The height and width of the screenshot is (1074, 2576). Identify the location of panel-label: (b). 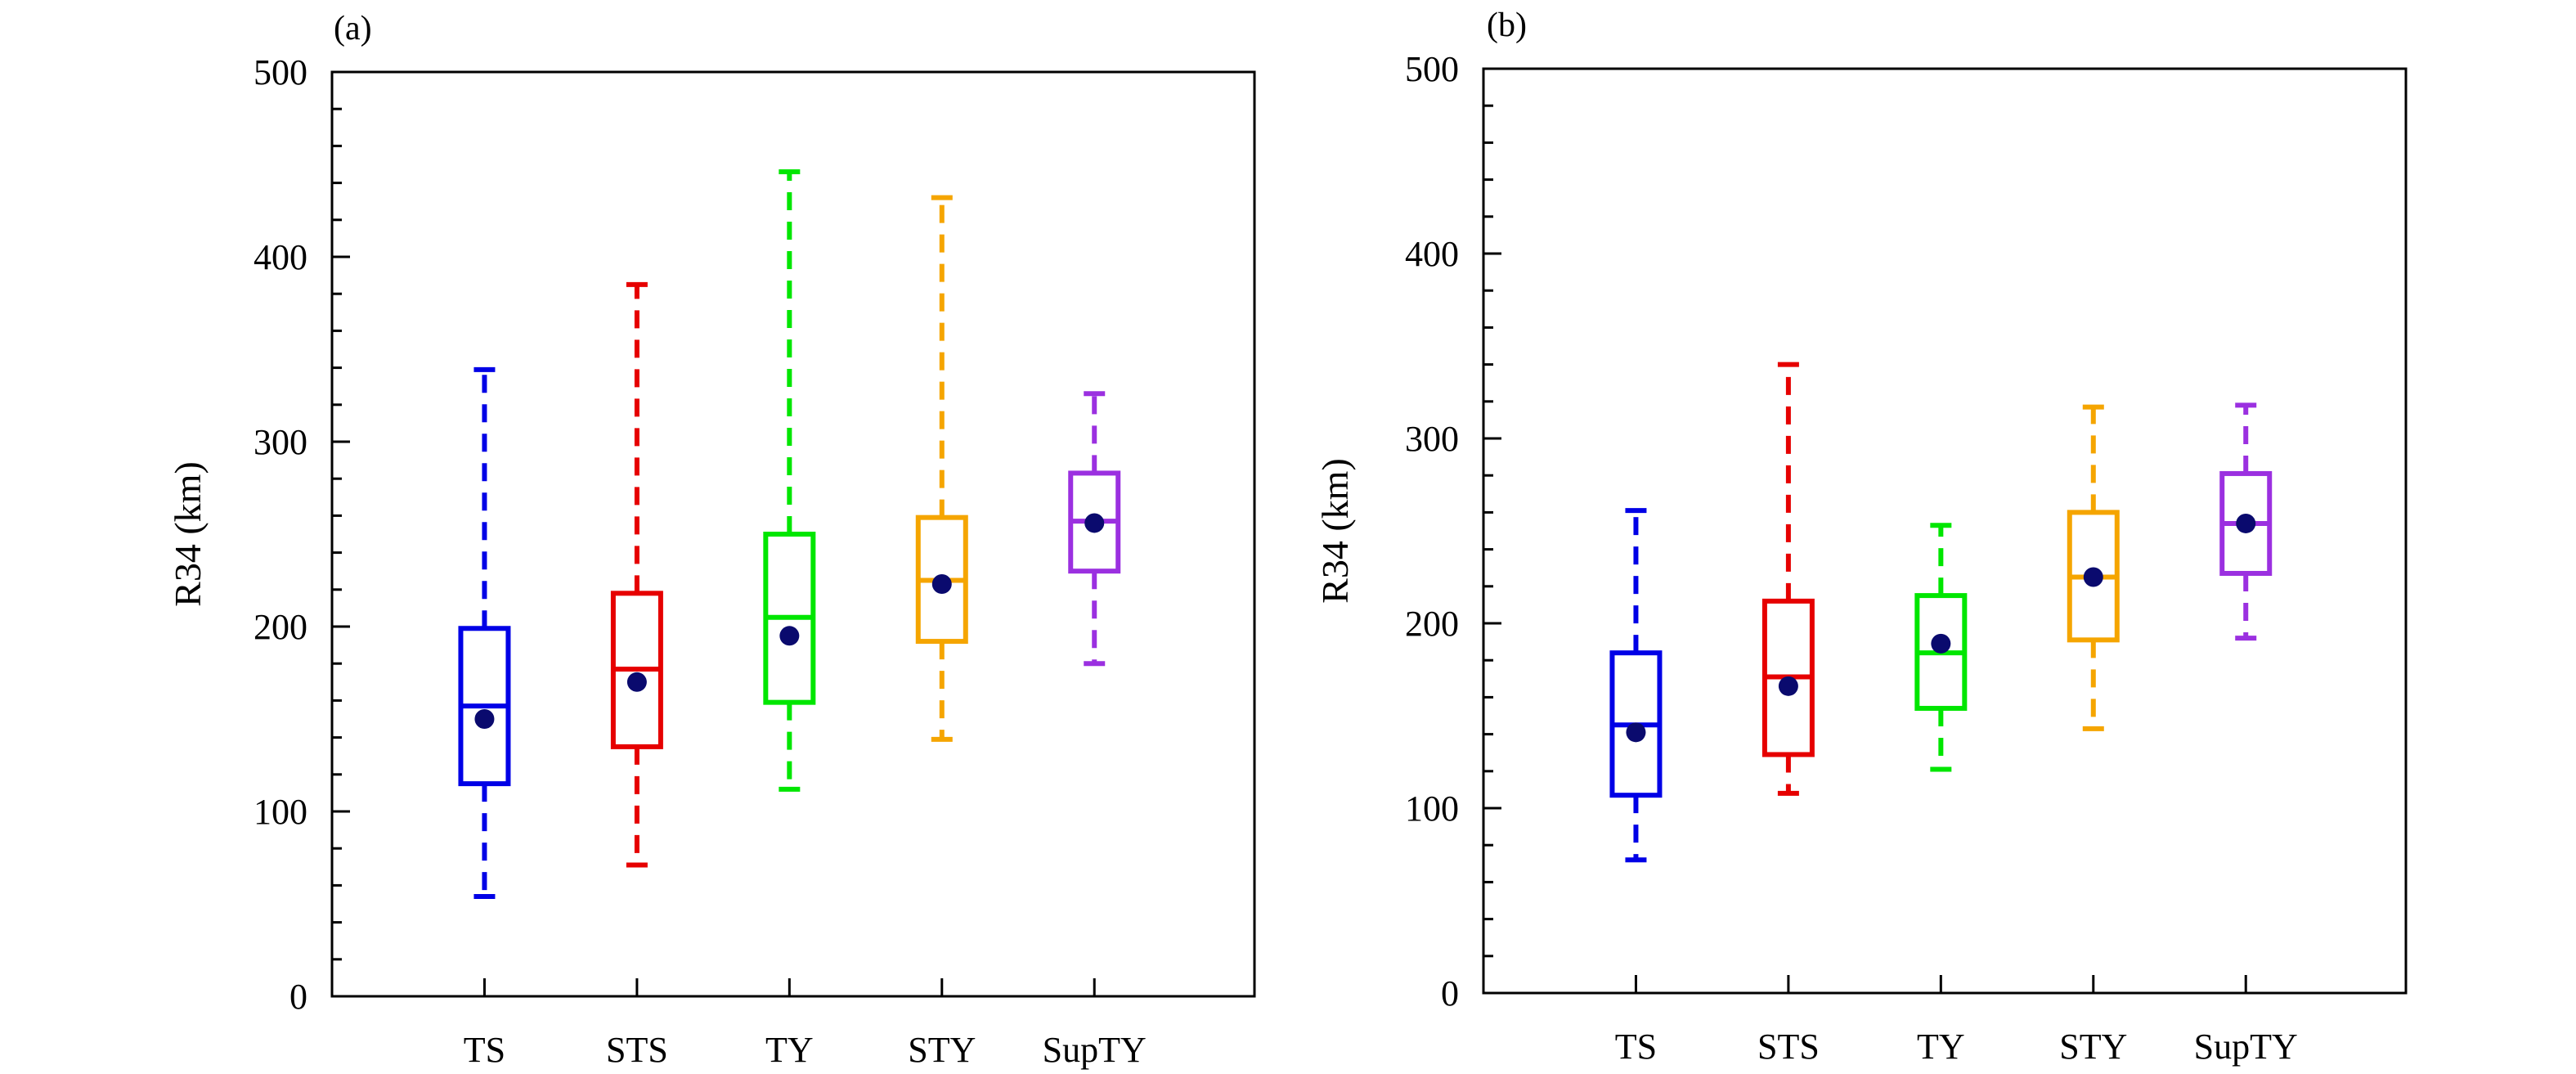
(1507, 25).